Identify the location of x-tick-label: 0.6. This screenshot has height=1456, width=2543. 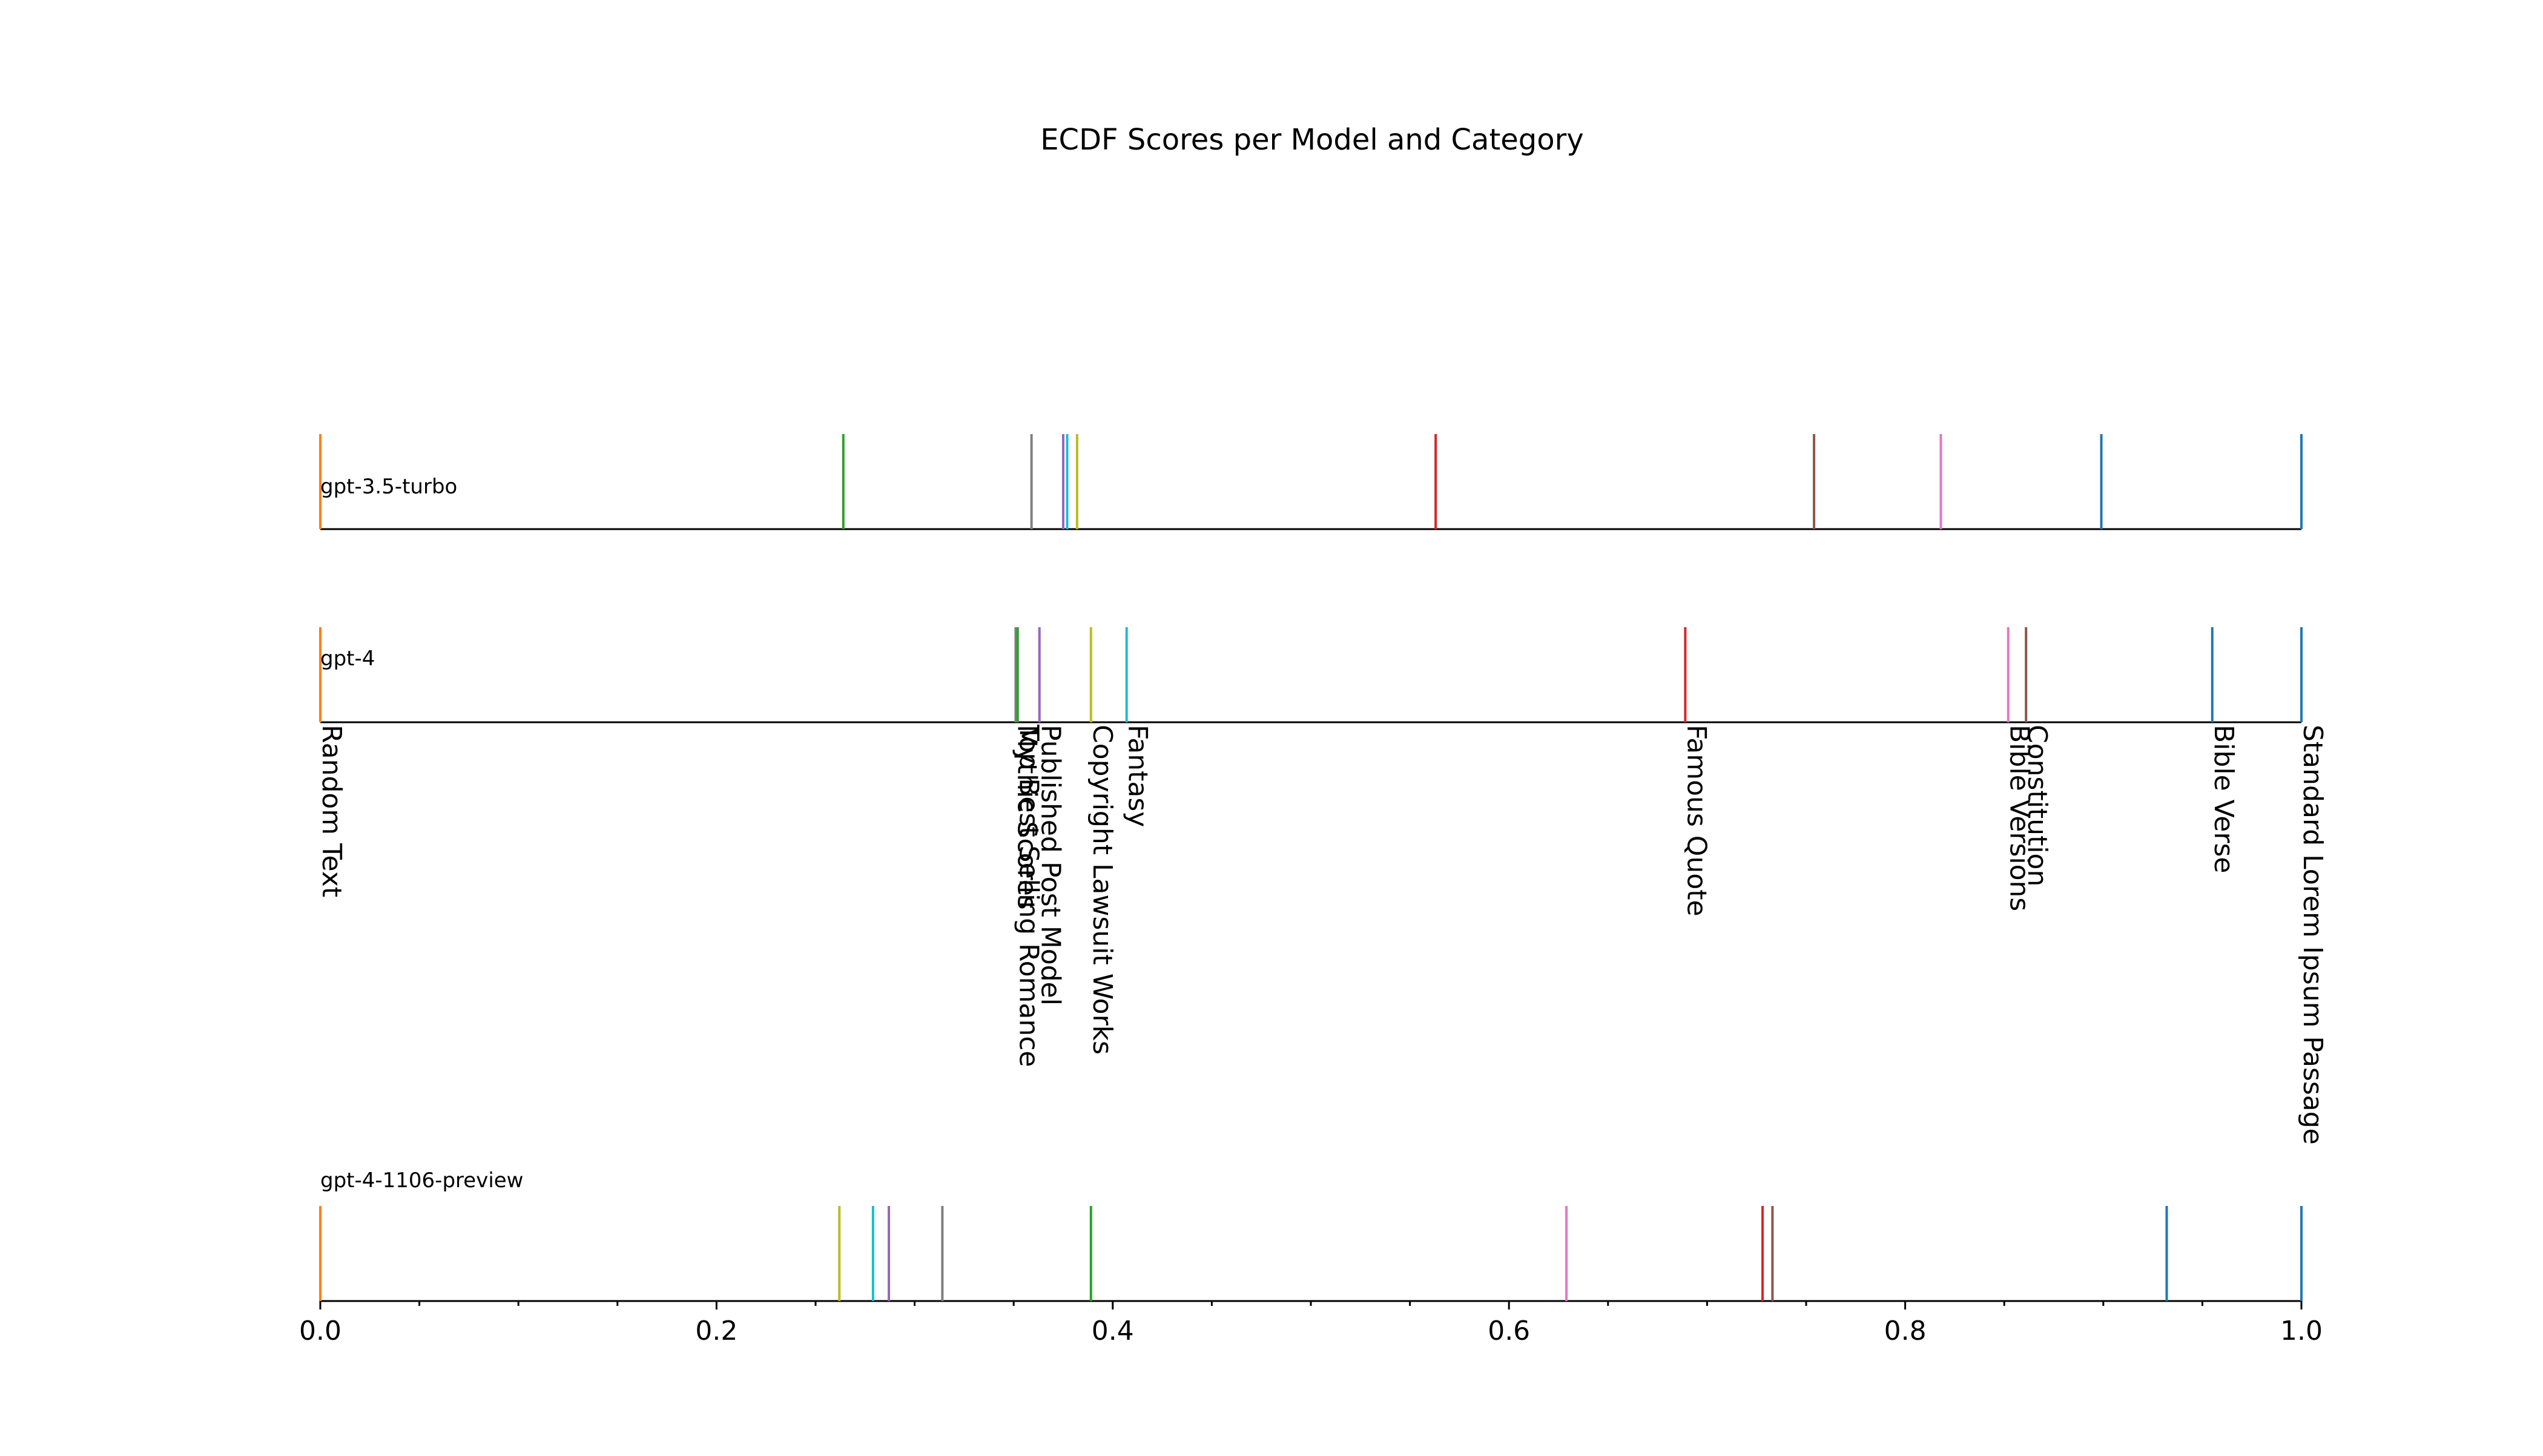
(1509, 1331).